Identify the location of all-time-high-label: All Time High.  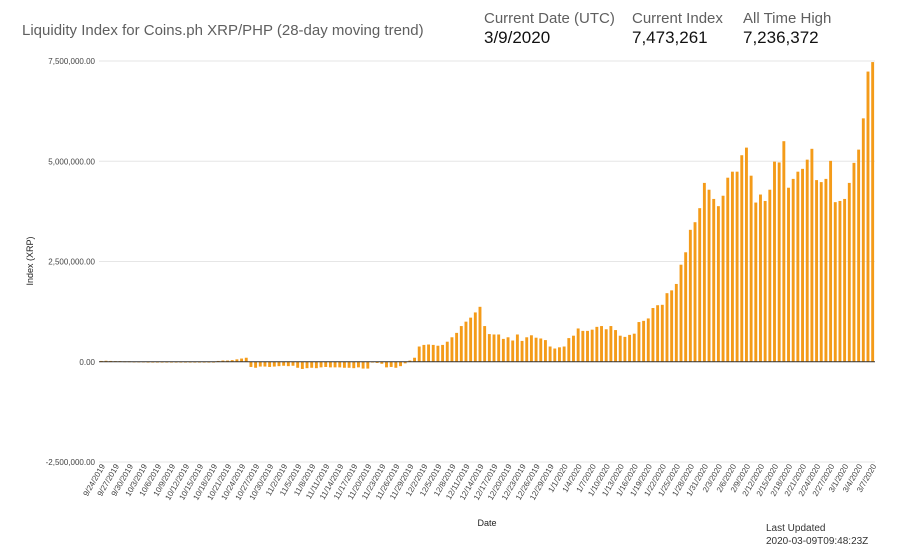
(787, 18).